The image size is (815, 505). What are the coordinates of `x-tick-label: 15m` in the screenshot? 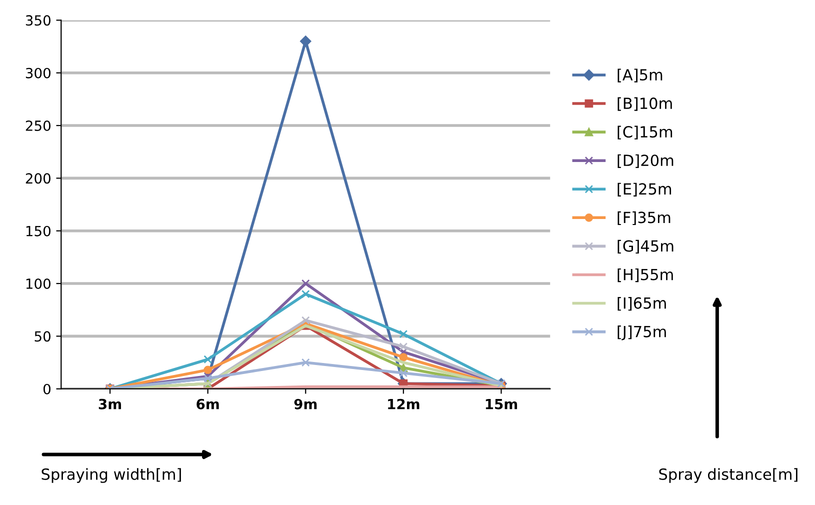 It's located at (502, 404).